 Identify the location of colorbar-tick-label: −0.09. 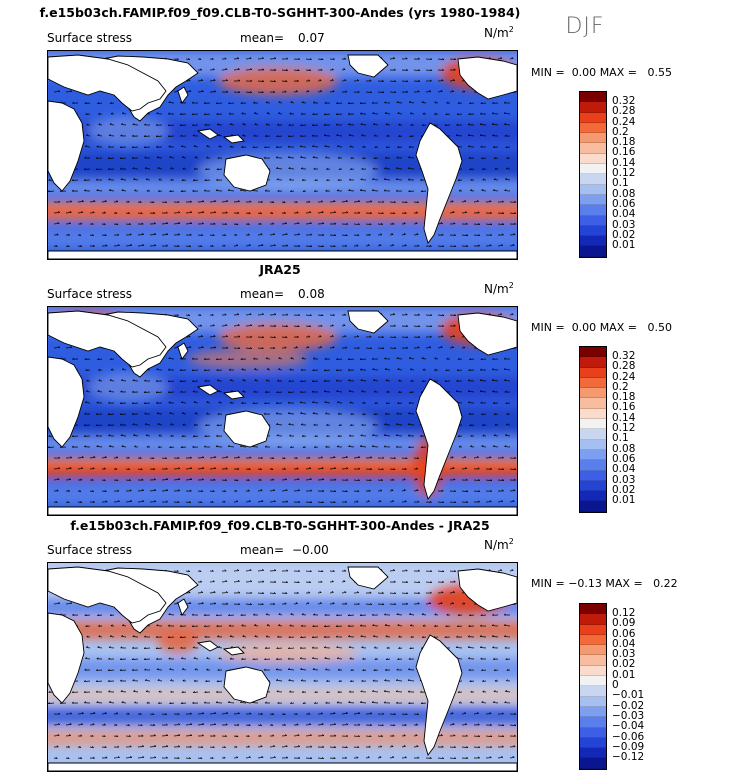
(628, 746).